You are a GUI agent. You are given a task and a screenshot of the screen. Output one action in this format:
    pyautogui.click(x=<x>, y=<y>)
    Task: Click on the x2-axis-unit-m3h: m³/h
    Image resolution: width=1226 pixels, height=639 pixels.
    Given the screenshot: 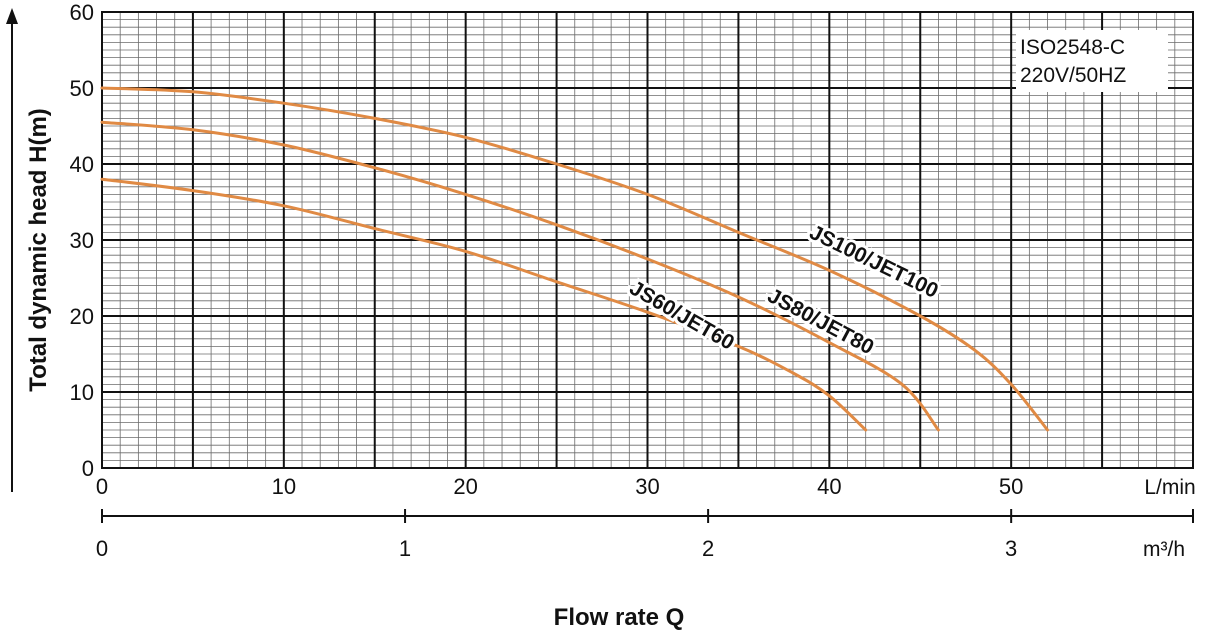 What is the action you would take?
    pyautogui.click(x=1164, y=549)
    